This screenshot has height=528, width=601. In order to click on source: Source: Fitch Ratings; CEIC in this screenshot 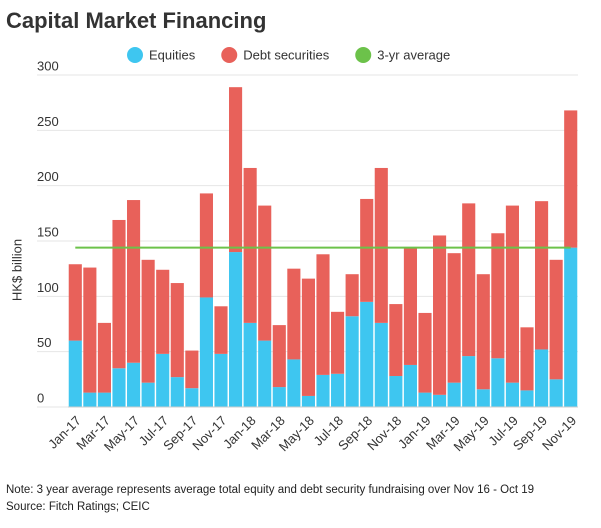, I will do `click(78, 507)`.